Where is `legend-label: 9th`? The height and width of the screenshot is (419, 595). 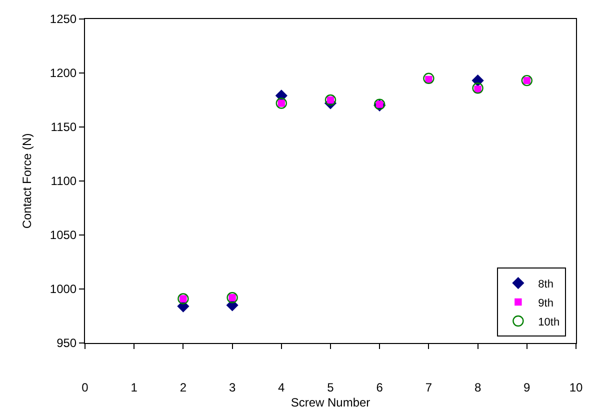 legend-label: 9th is located at coordinates (546, 303).